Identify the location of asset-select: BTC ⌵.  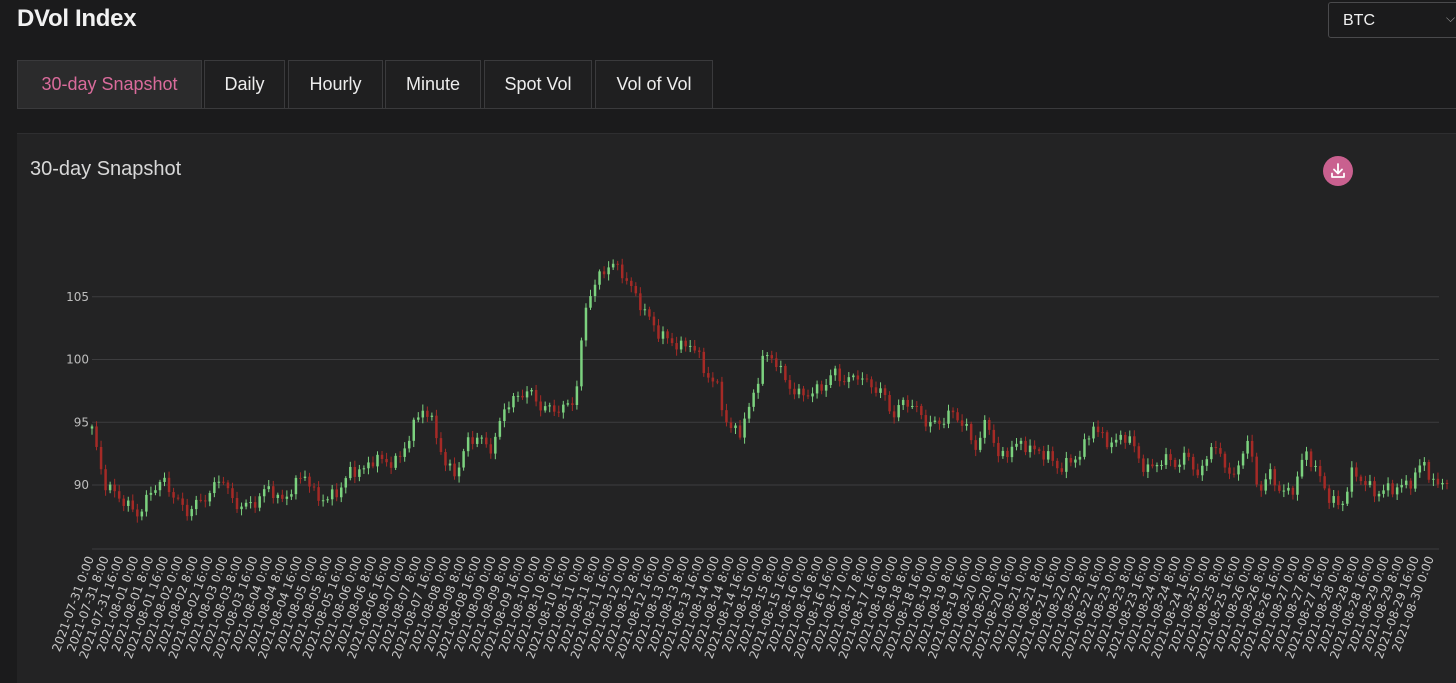
(1392, 20).